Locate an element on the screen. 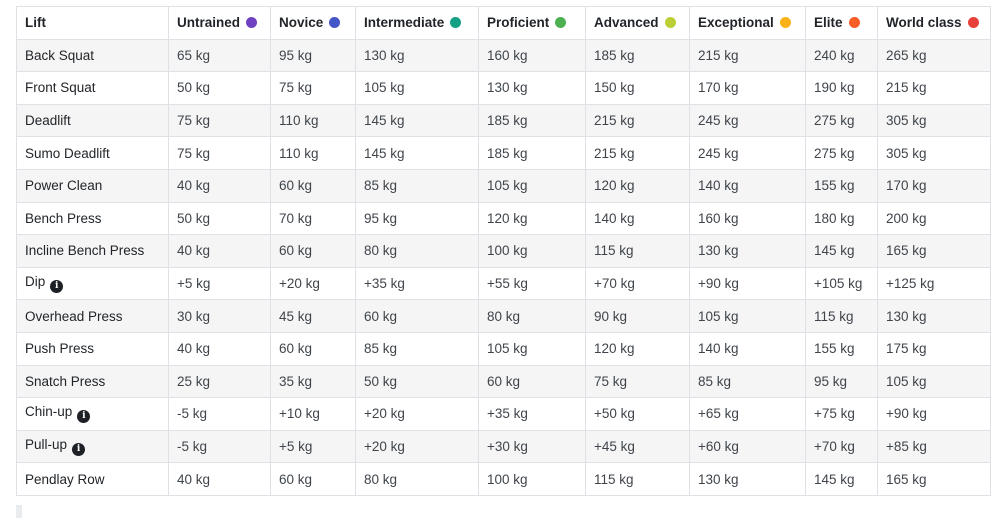 Image resolution: width=1000 pixels, height=521 pixels. value-cell: 175 kg is located at coordinates (934, 348).